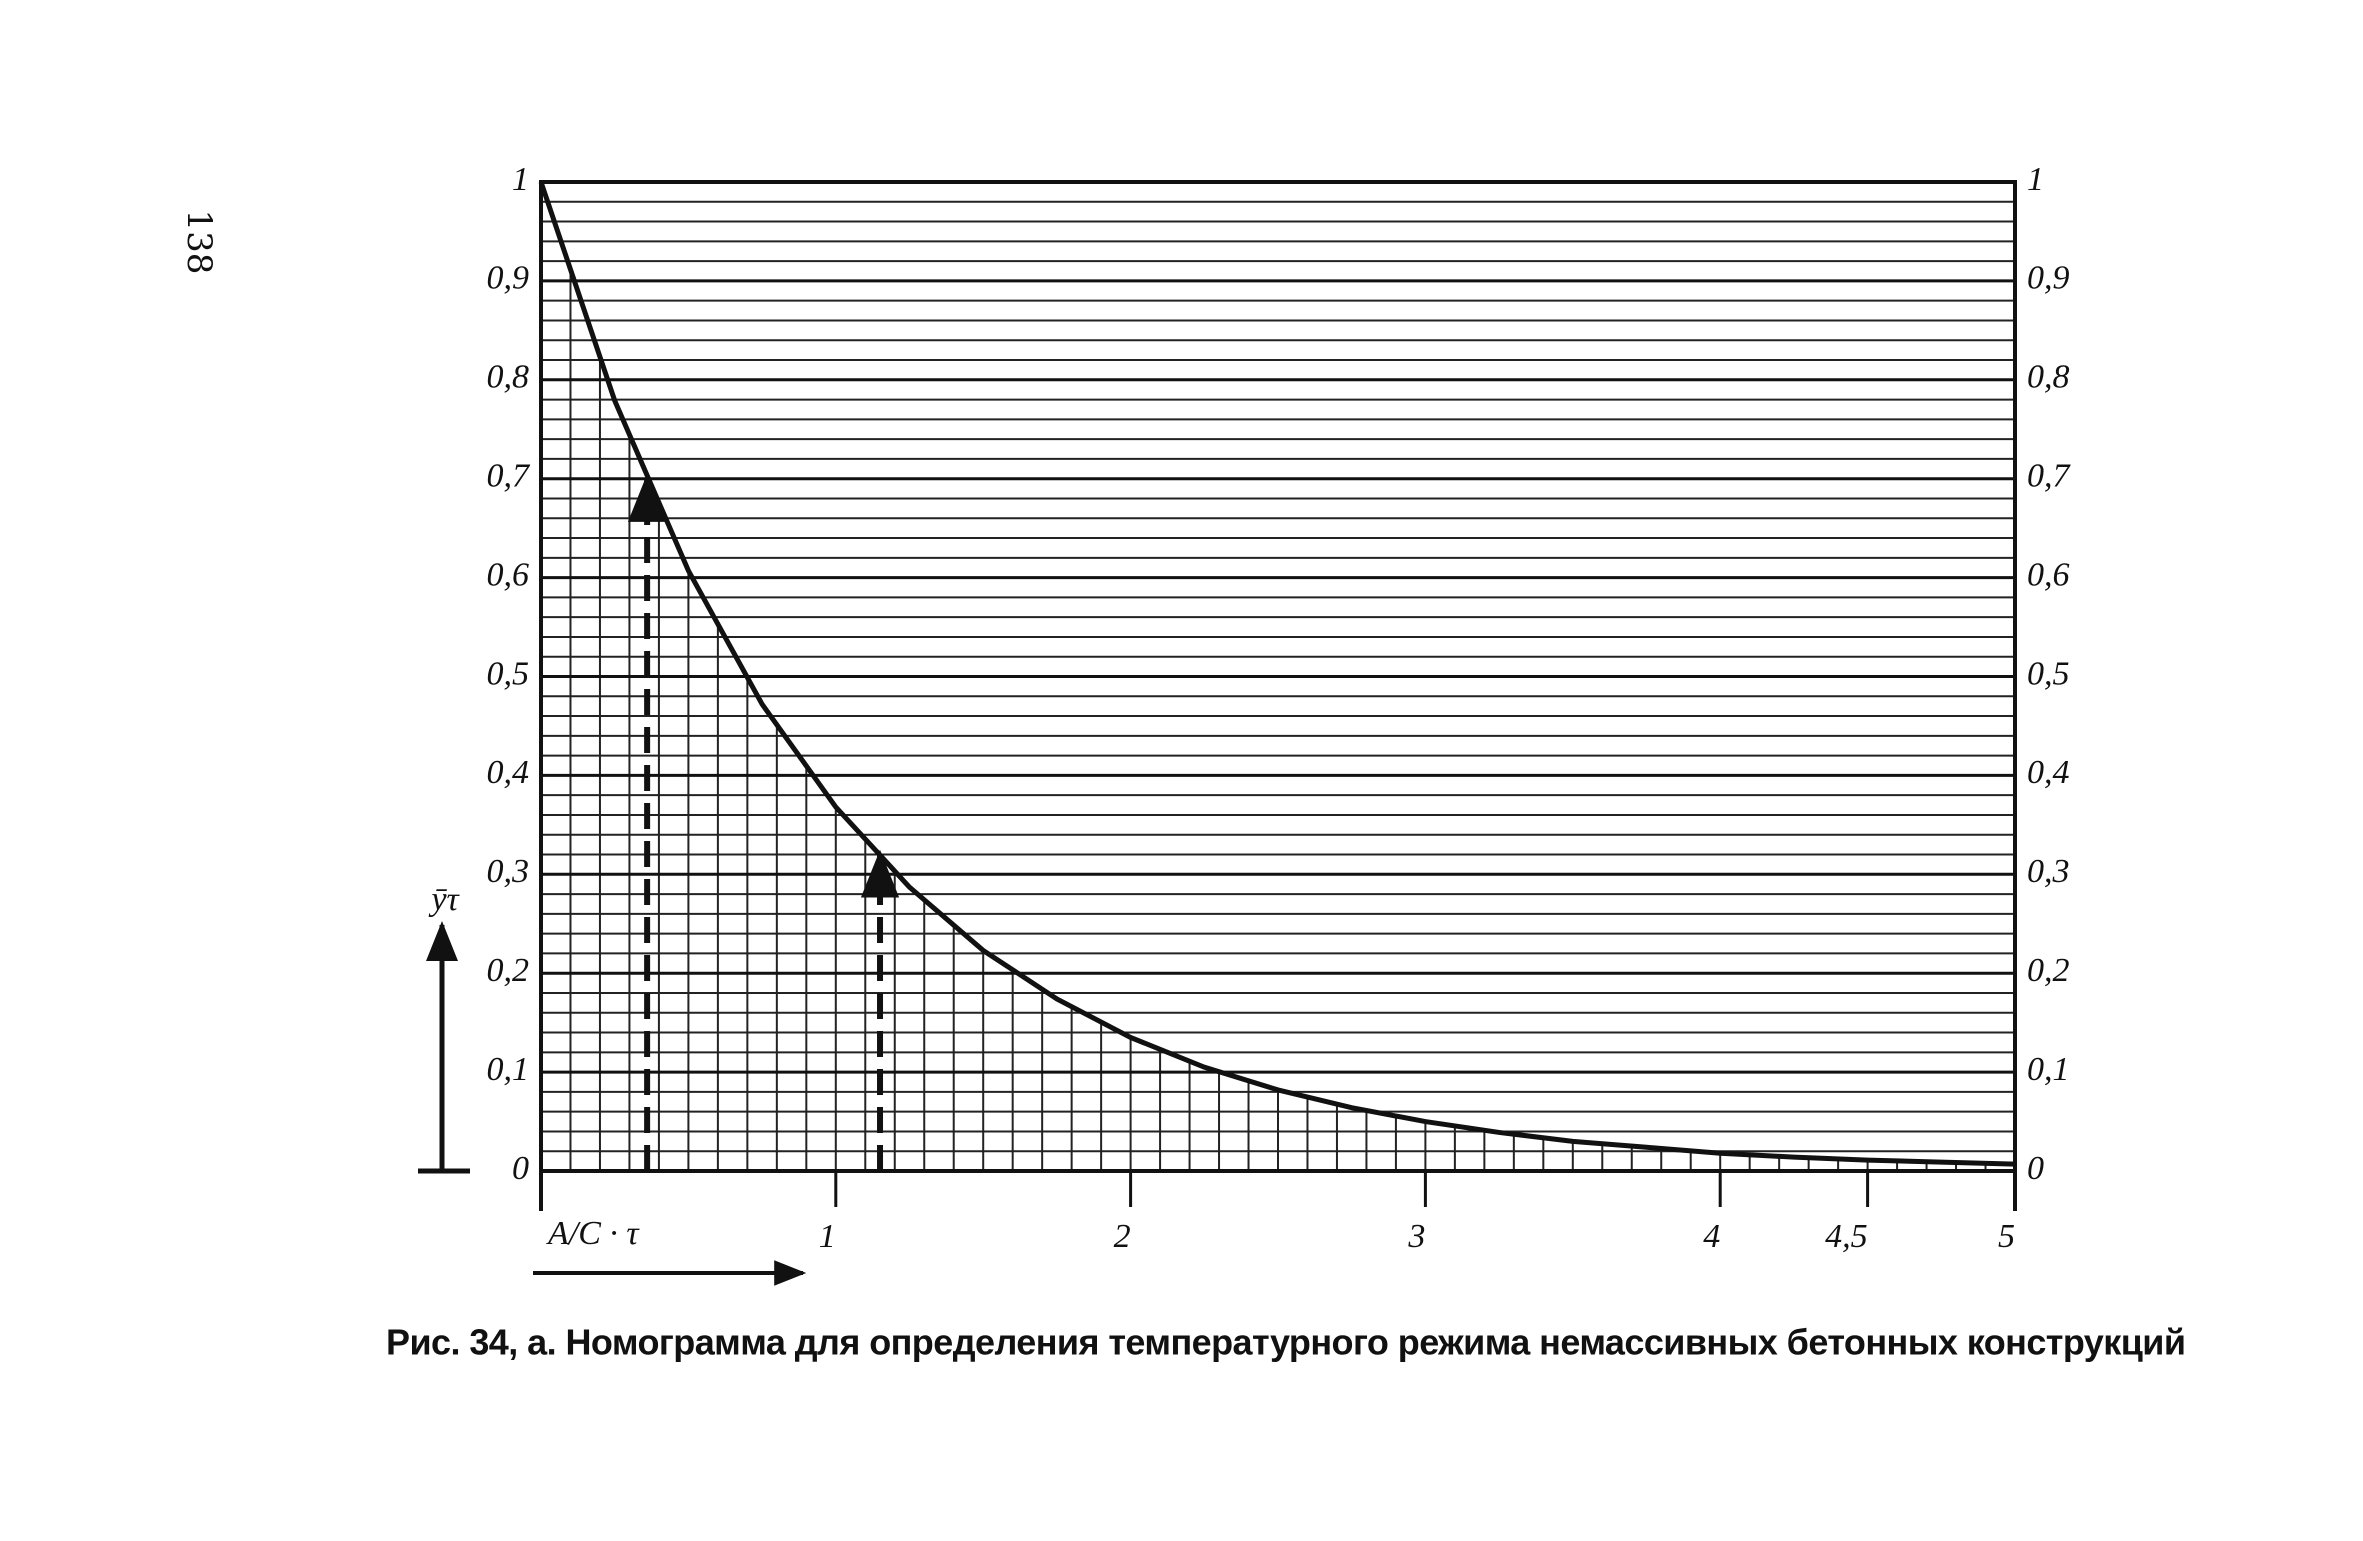  Describe the element at coordinates (508, 1069) in the screenshot. I see `y-tick-label: 0,1` at that location.